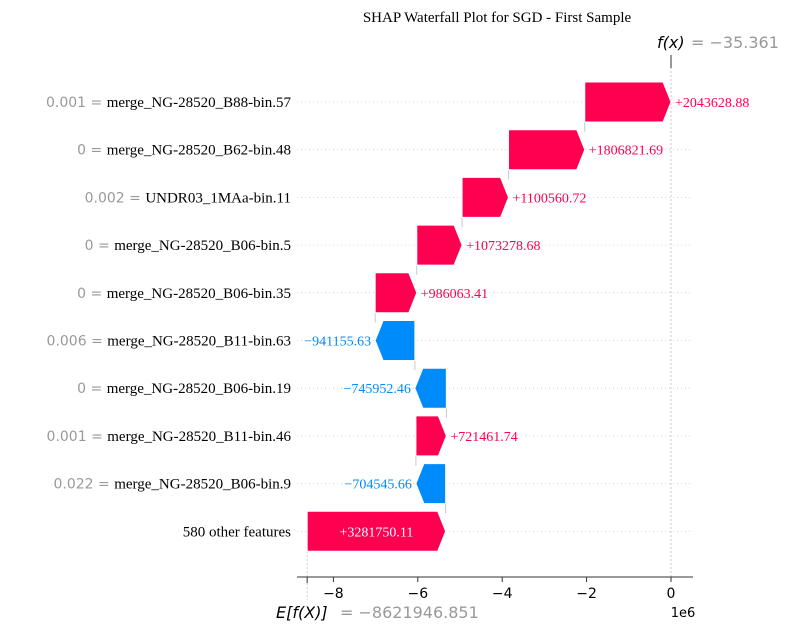 Image resolution: width=796 pixels, height=634 pixels. What do you see at coordinates (671, 594) in the screenshot?
I see `x-tick-label: 0` at bounding box center [671, 594].